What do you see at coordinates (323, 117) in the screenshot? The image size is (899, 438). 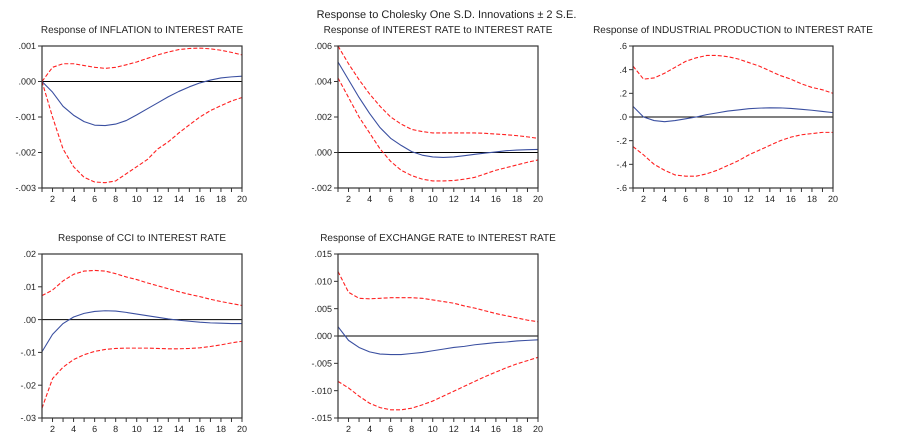 I see `y-tick-label: .002` at bounding box center [323, 117].